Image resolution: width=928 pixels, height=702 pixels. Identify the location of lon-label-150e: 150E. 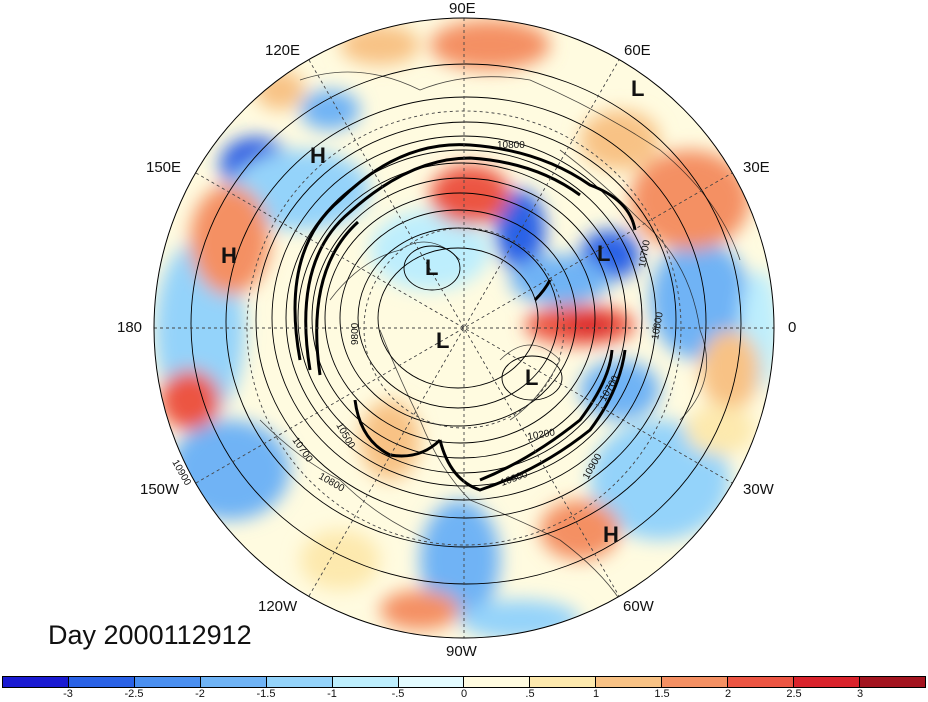
(164, 167).